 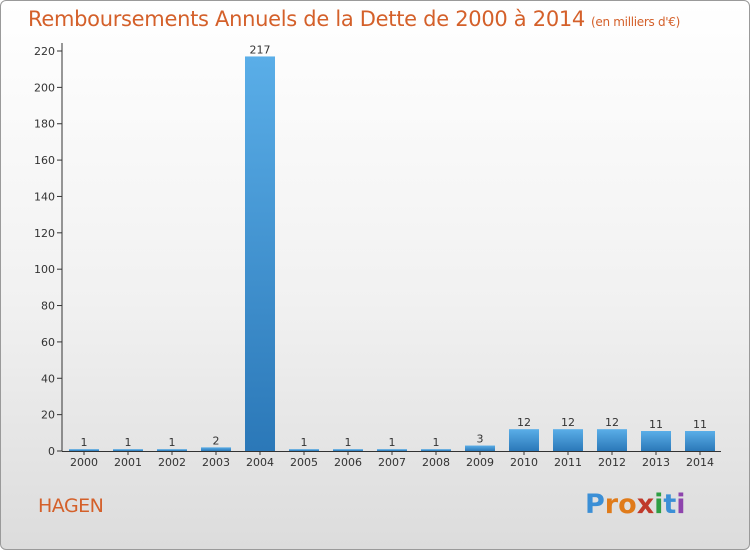 What do you see at coordinates (44, 196) in the screenshot?
I see `y-tick-label-140: 140` at bounding box center [44, 196].